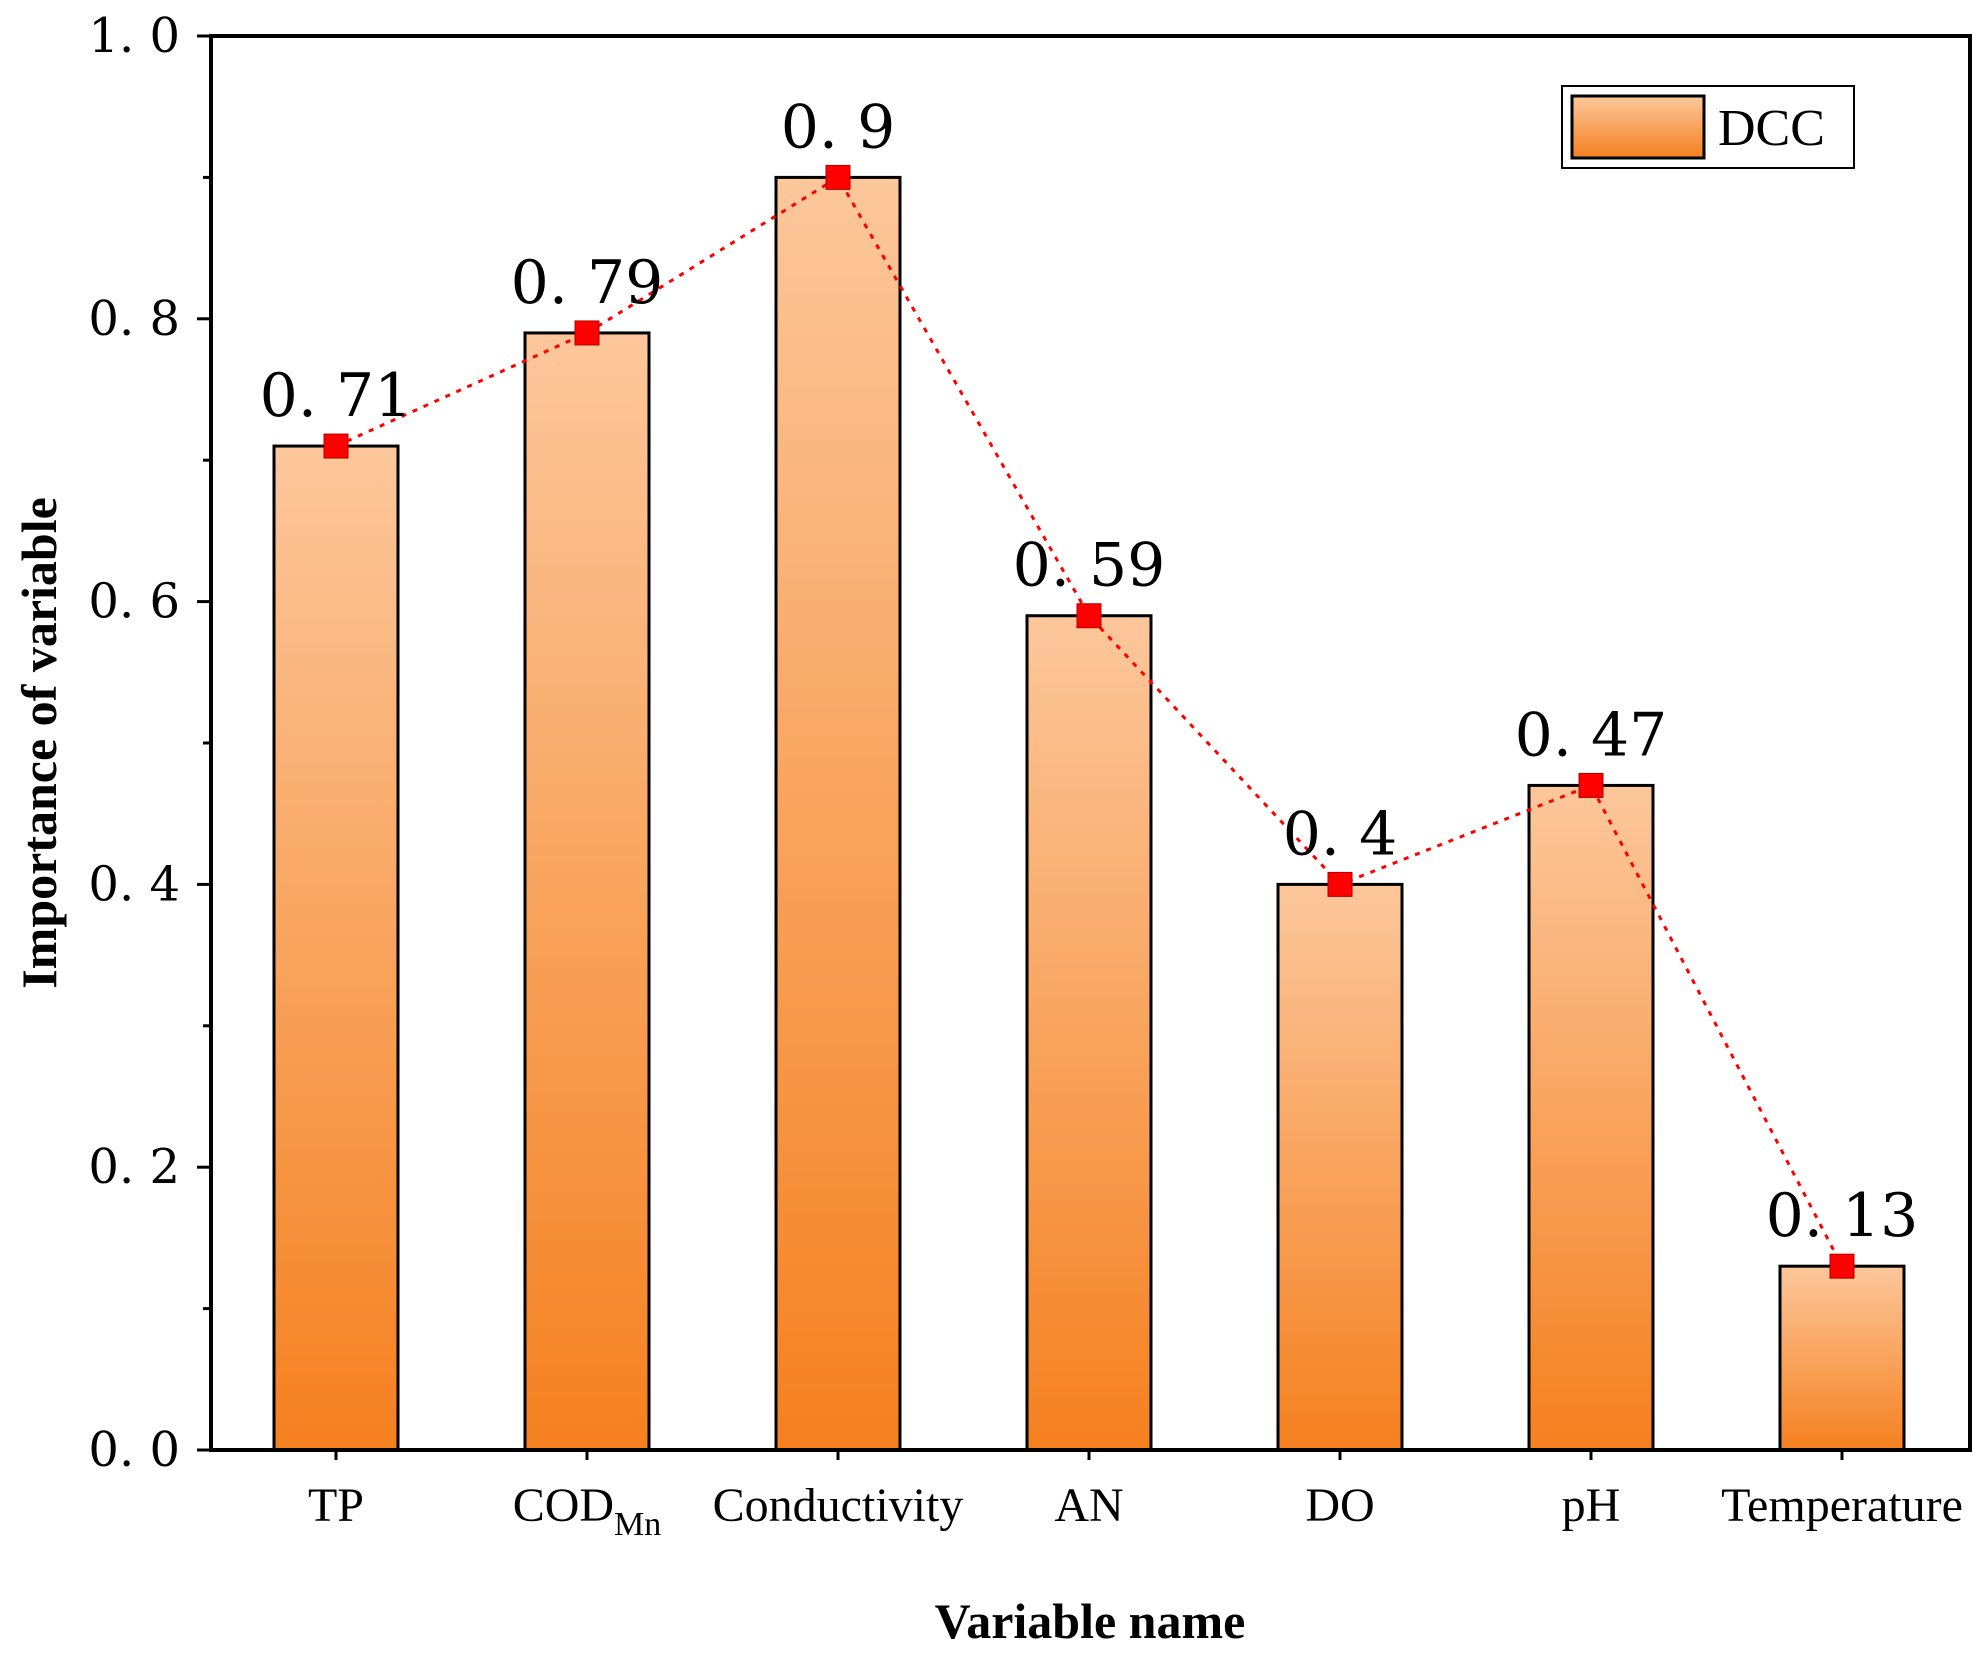  I want to click on x-tick-label: CODMn, so click(587, 1511).